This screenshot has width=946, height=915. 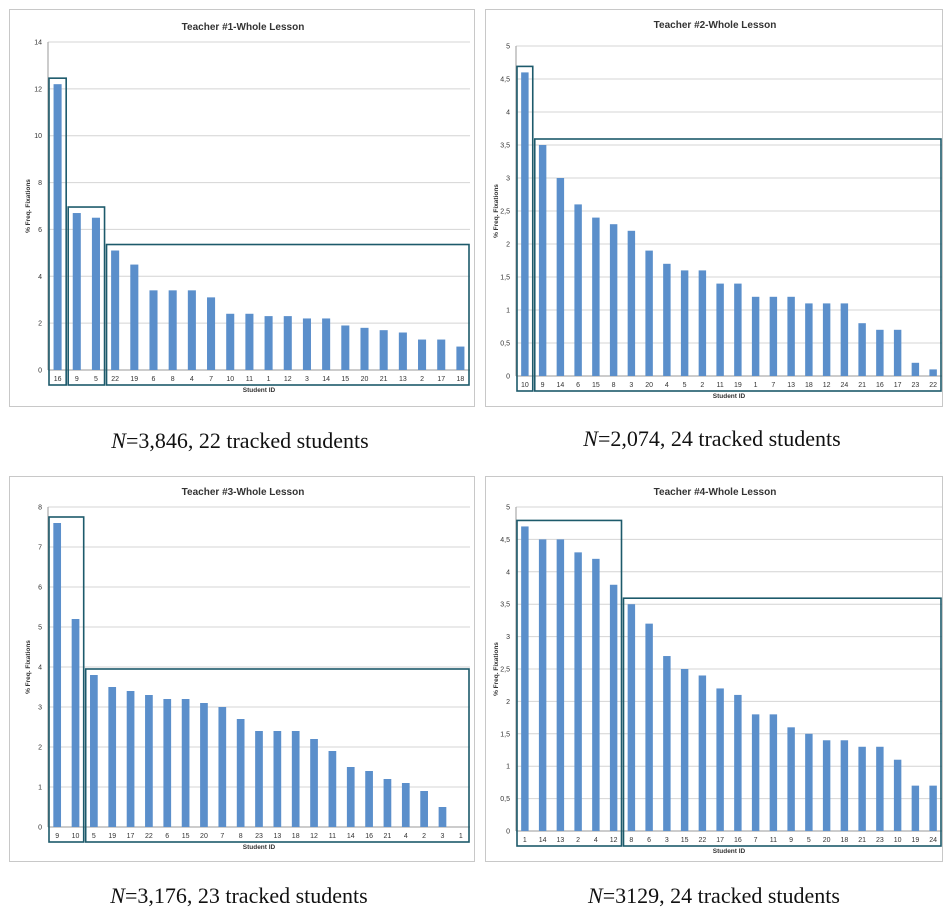 I want to click on caption-teacher-3: N=3,176, 23 tracked students, so click(x=239, y=896).